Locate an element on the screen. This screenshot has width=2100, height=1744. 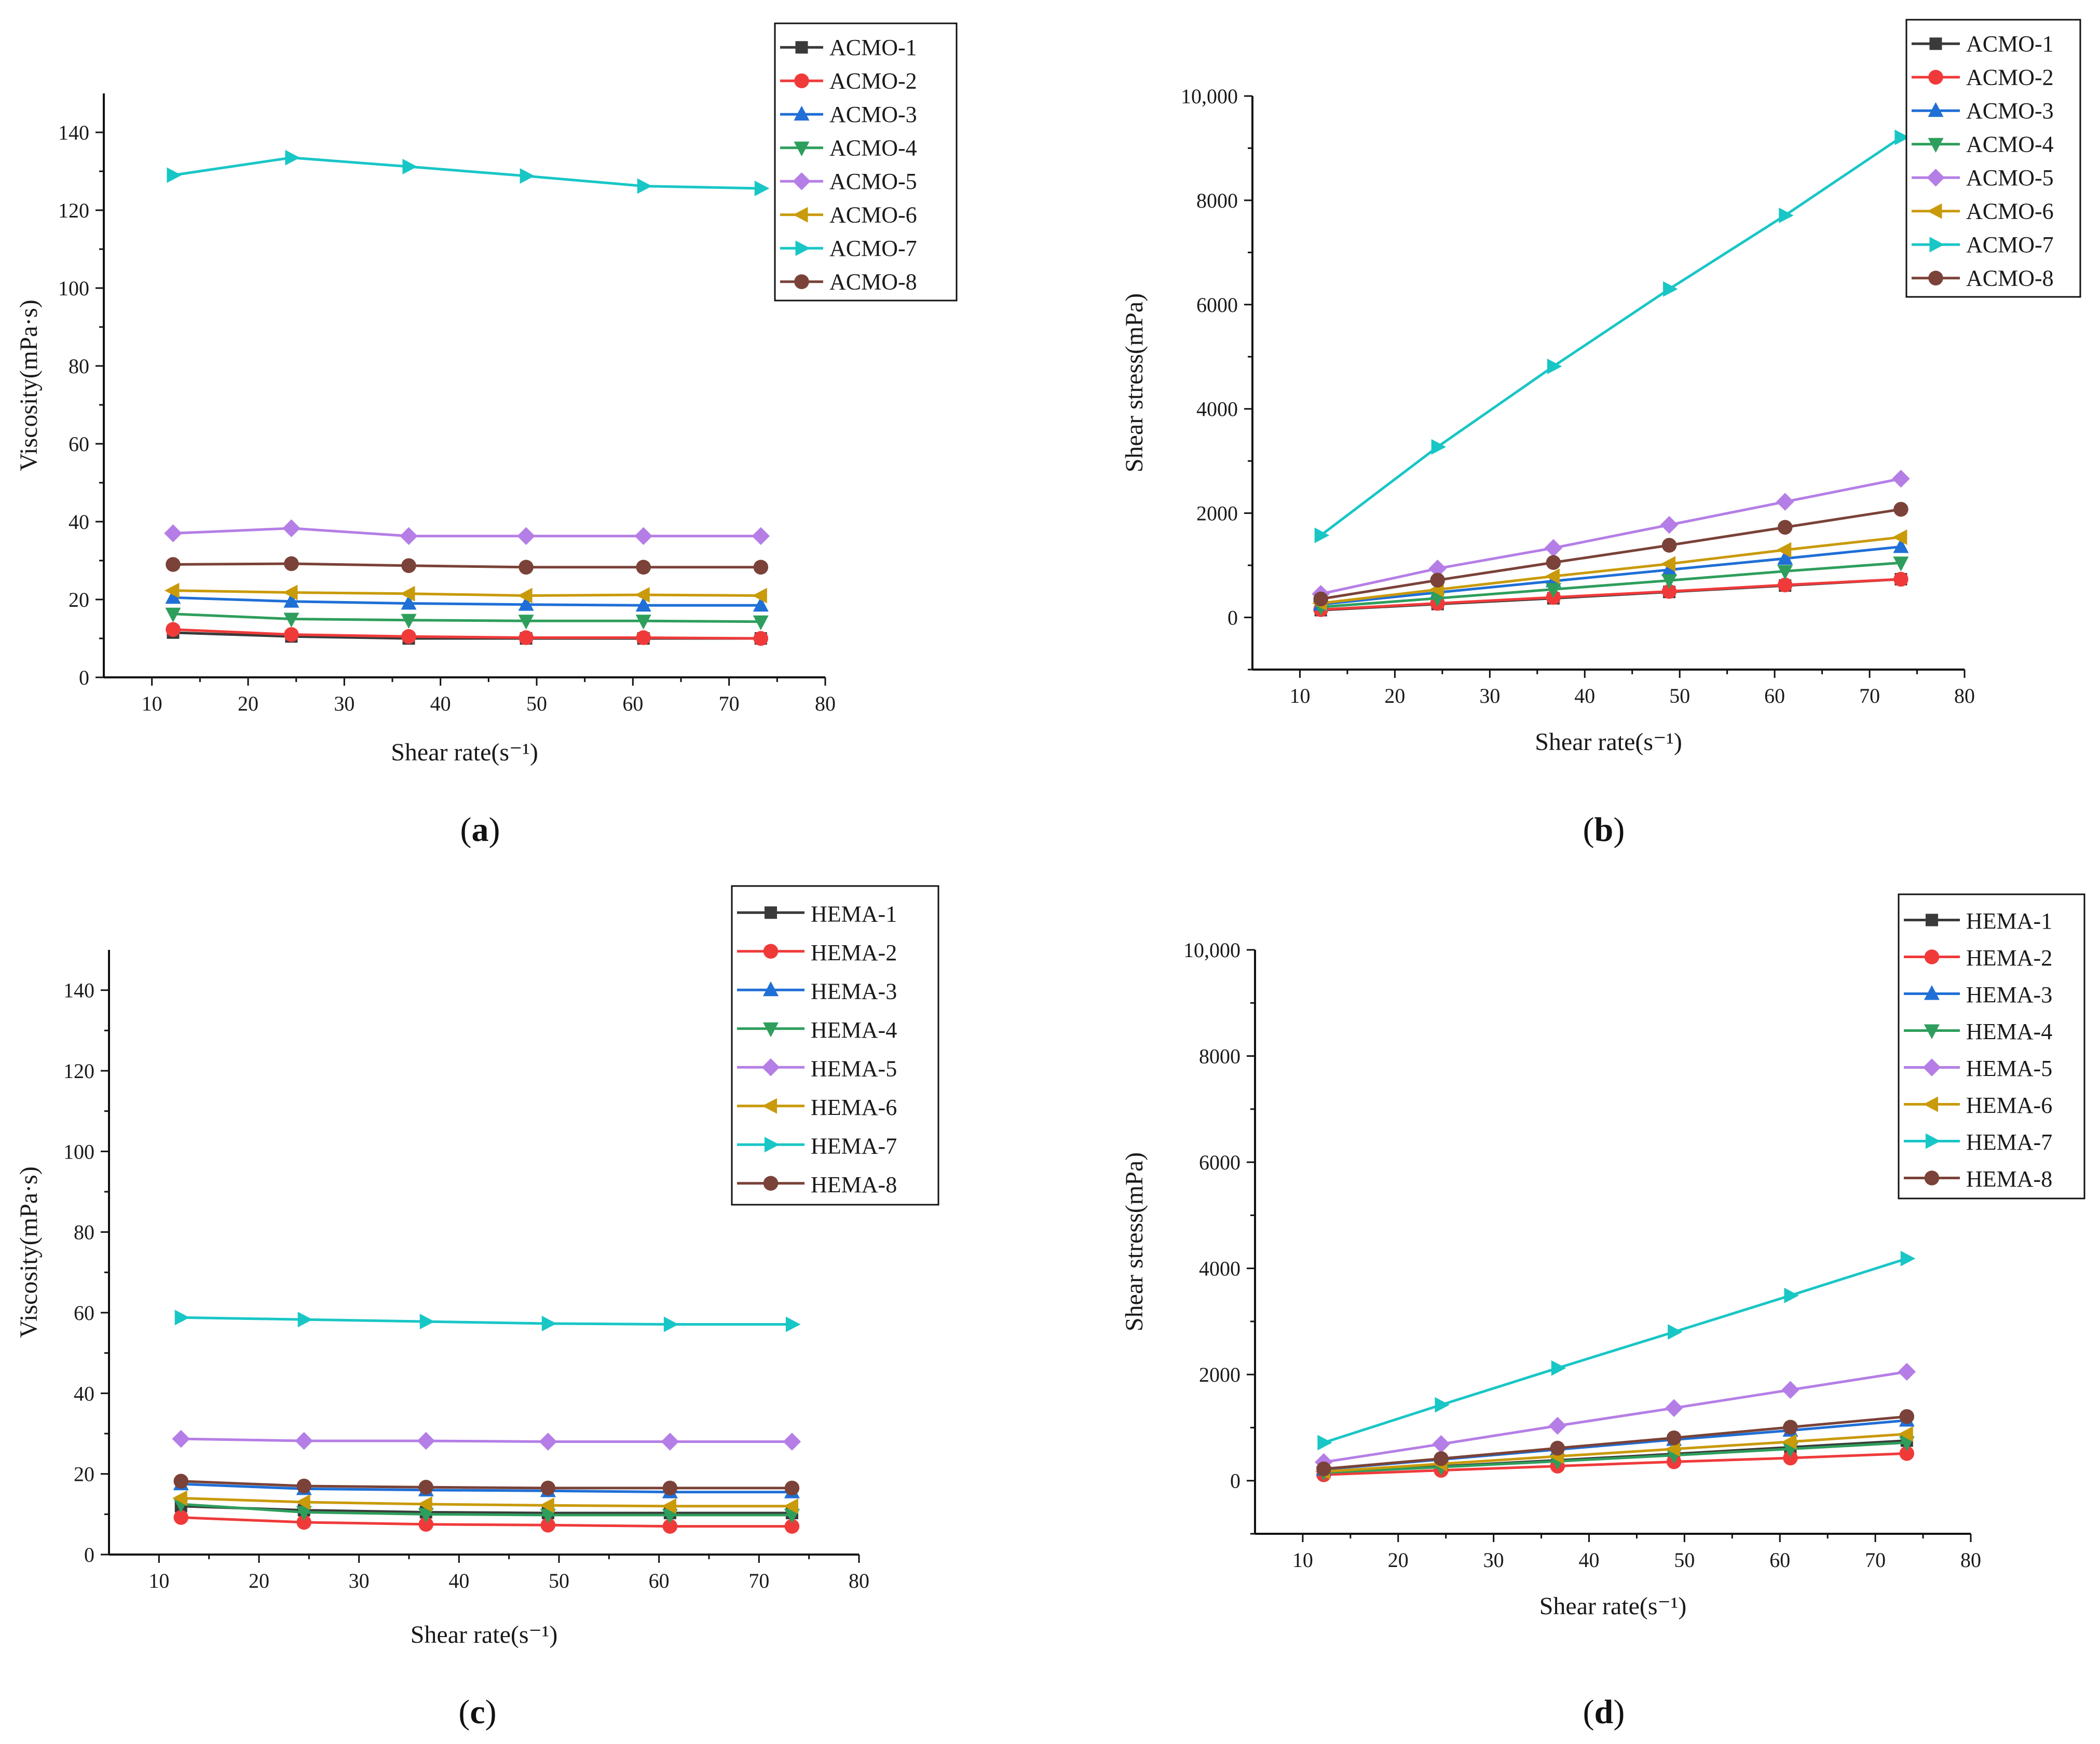
panel-label: (d) is located at coordinates (1604, 1712).